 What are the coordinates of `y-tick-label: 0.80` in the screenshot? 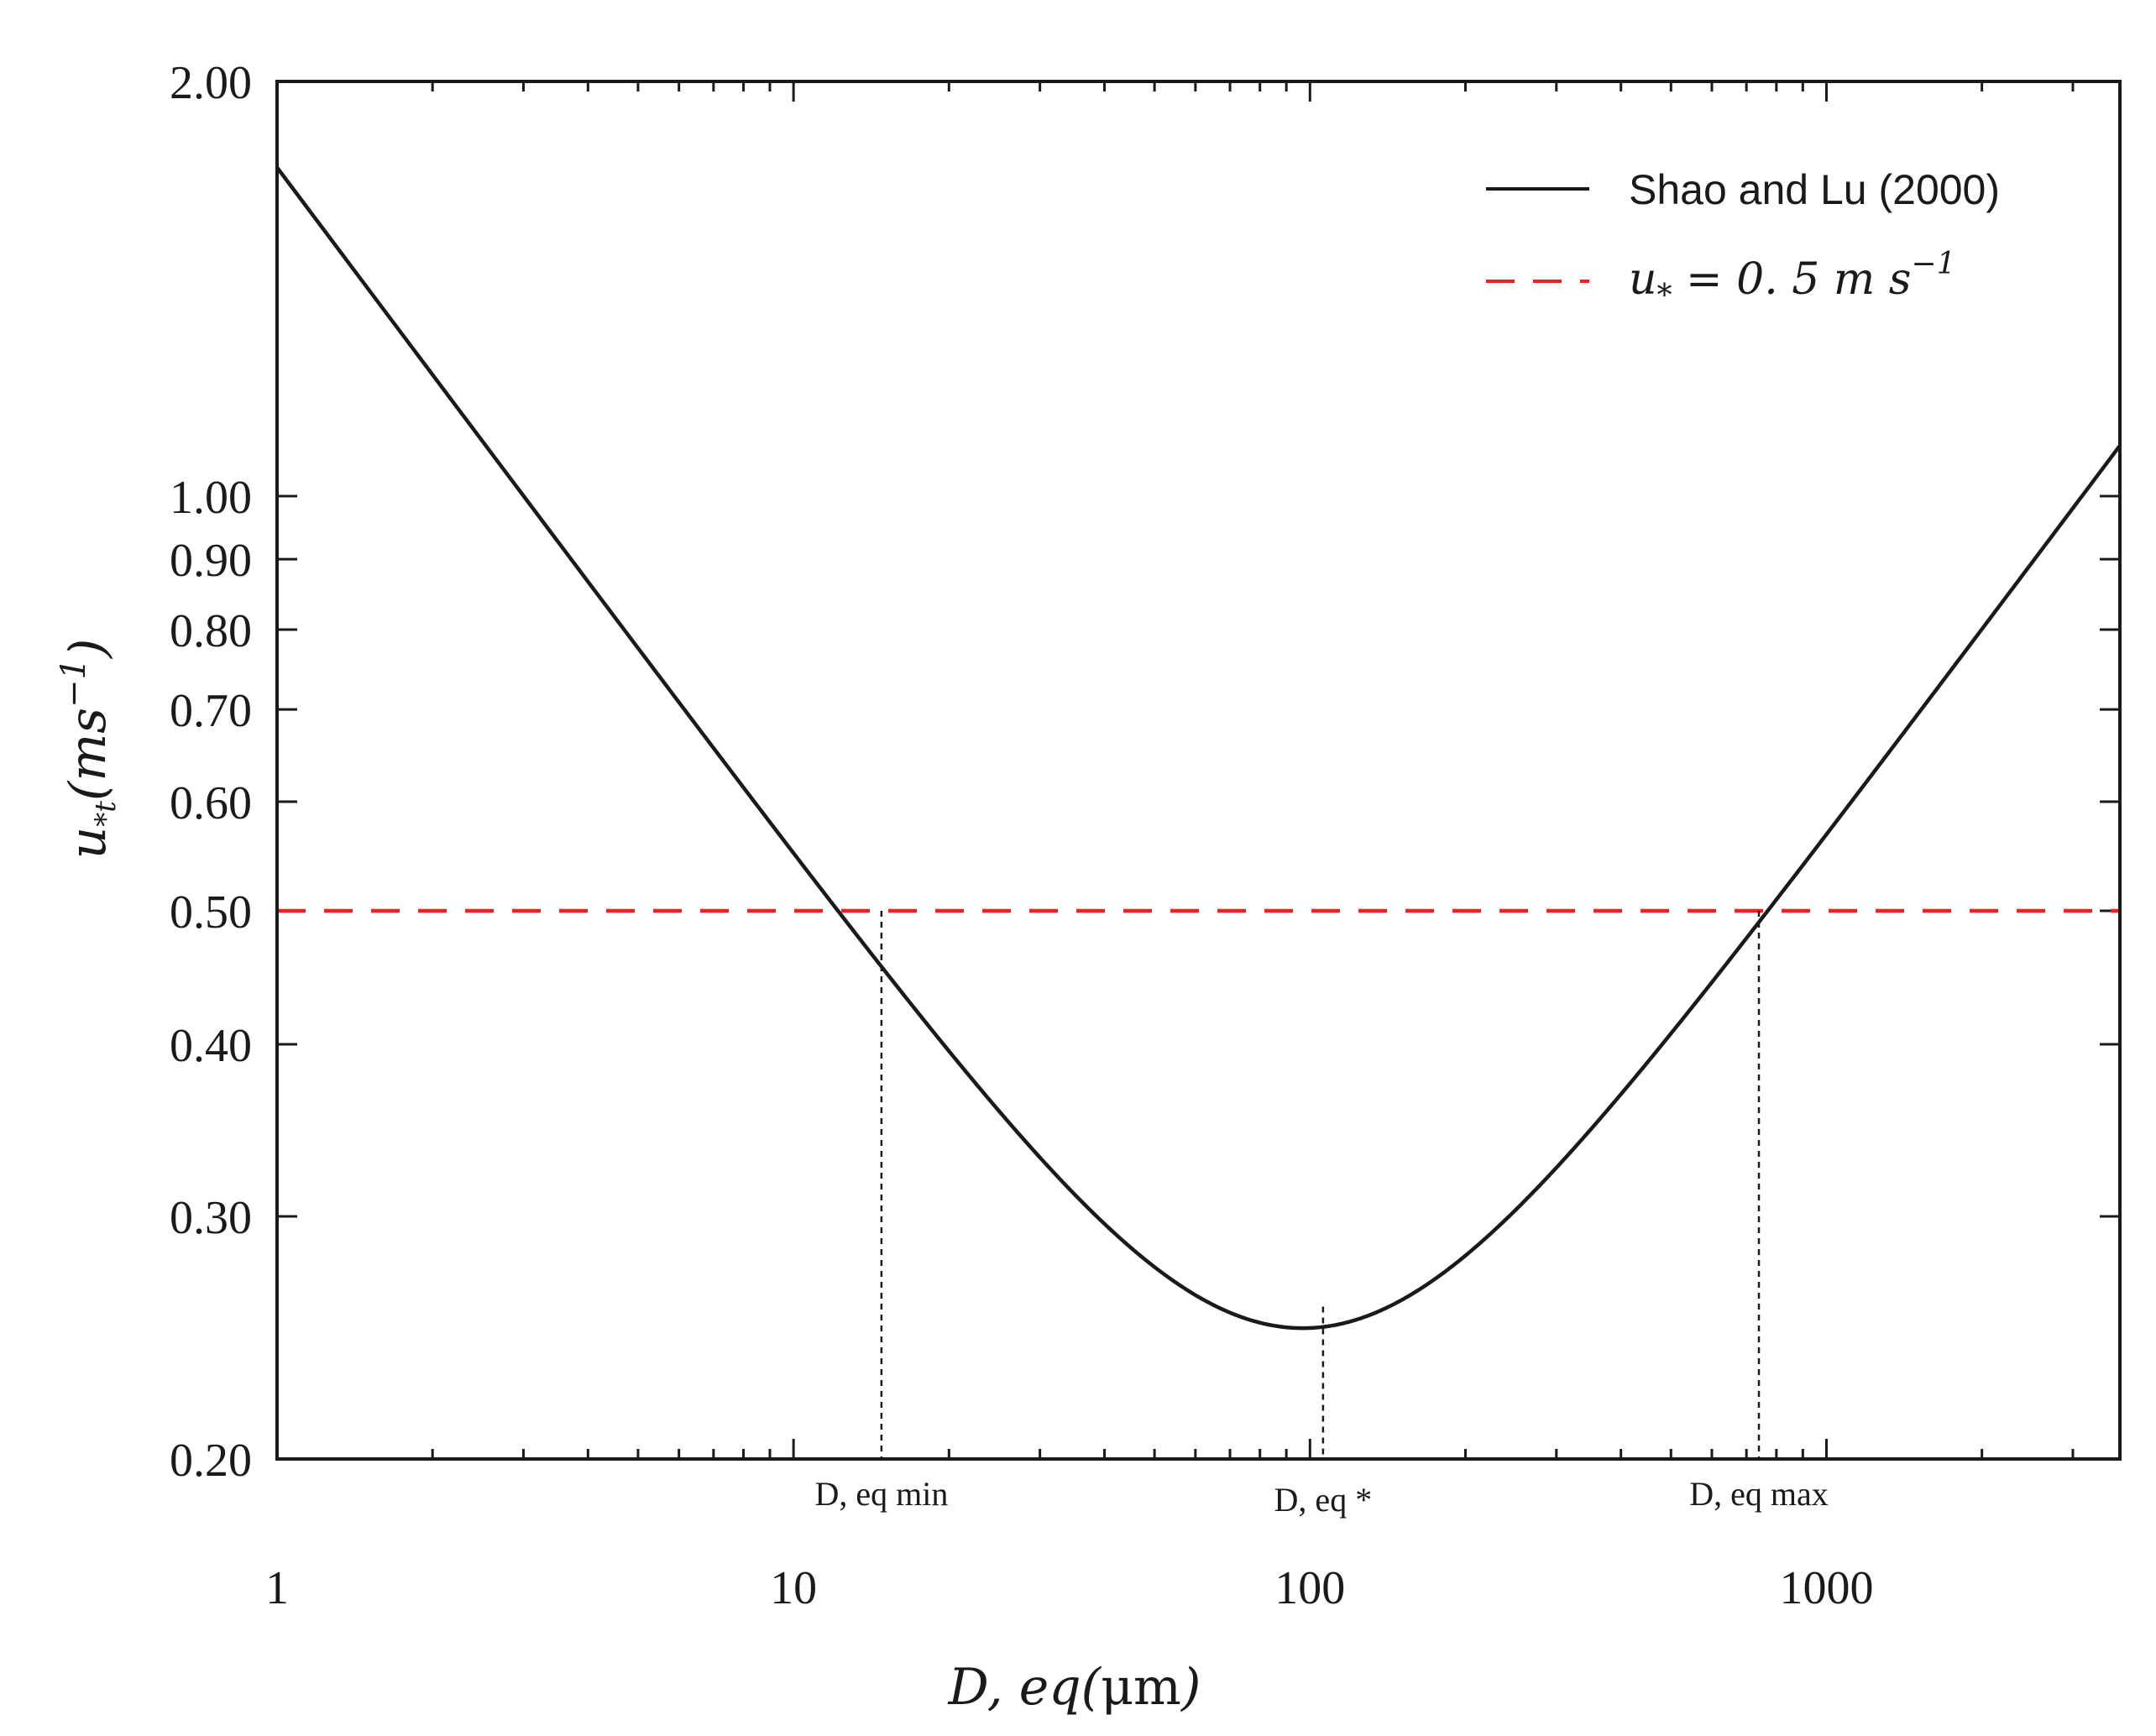 It's located at (211, 631).